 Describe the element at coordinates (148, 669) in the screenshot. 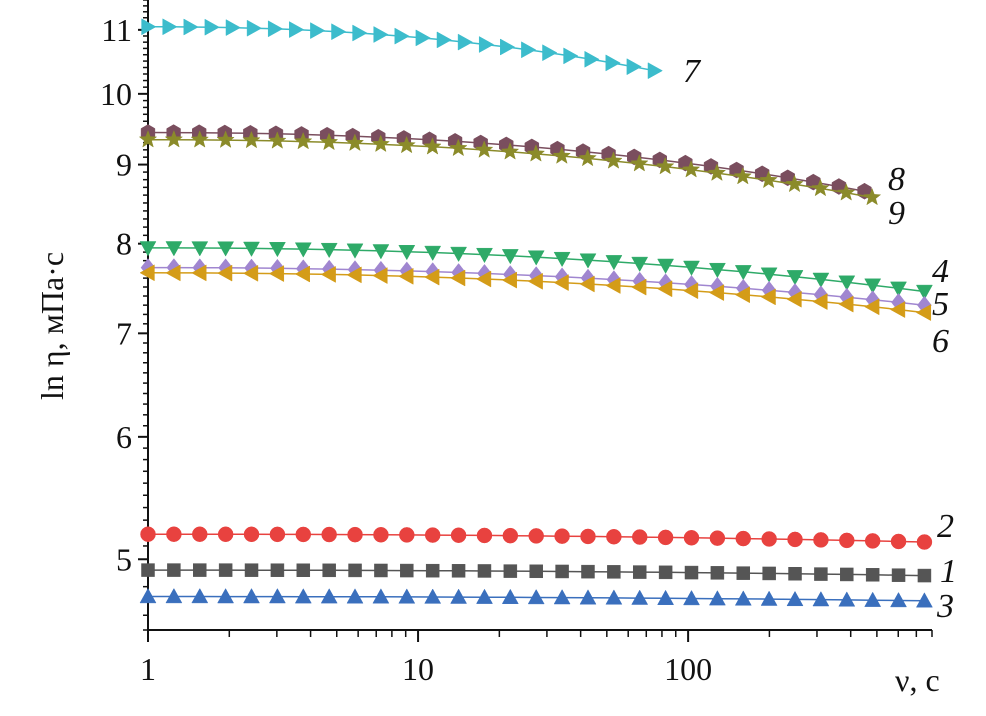

I see `x-tick-label: 1` at that location.